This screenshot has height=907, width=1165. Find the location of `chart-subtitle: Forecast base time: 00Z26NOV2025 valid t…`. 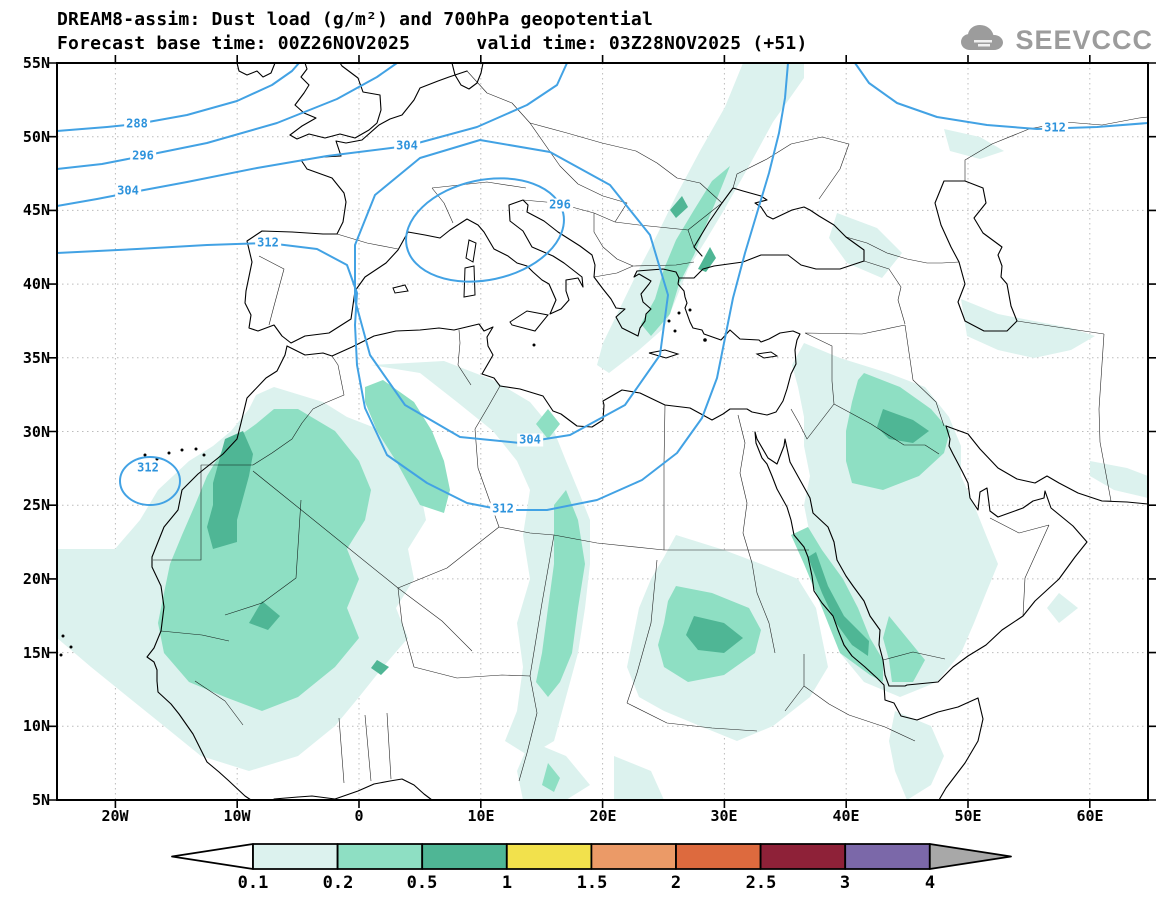

chart-subtitle: Forecast base time: 00Z26NOV2025 valid t… is located at coordinates (432, 43).